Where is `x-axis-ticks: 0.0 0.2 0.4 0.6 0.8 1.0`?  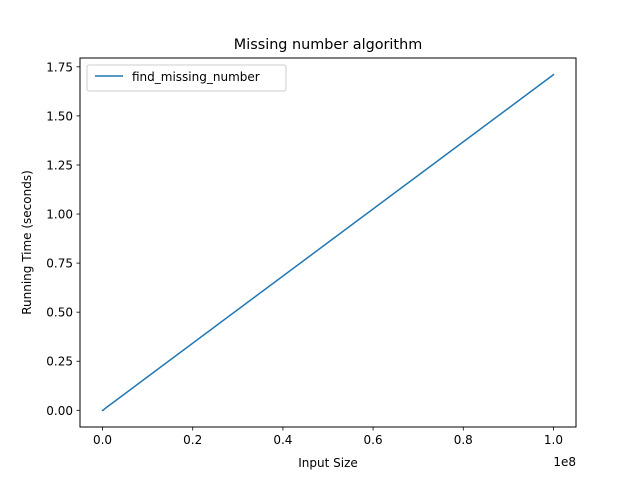 x-axis-ticks: 0.0 0.2 0.4 0.6 0.8 1.0 is located at coordinates (328, 437).